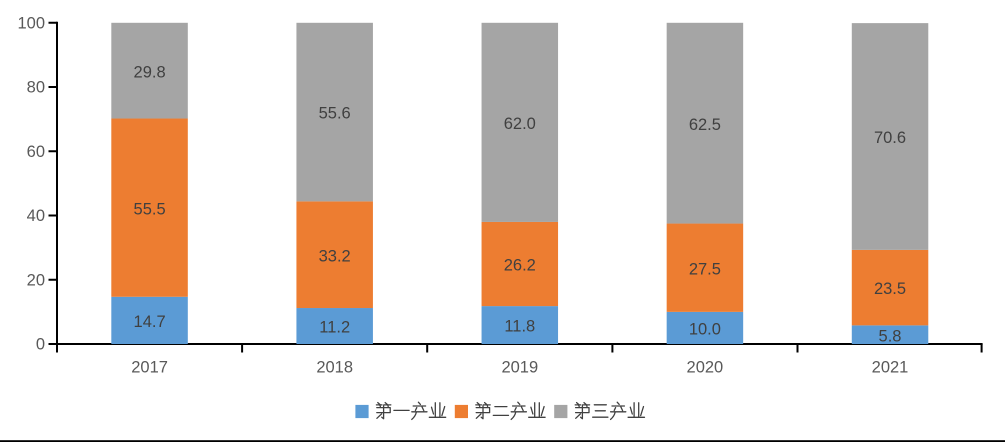 This screenshot has height=442, width=1005. What do you see at coordinates (335, 114) in the screenshot?
I see `svg-text: 55.6` at bounding box center [335, 114].